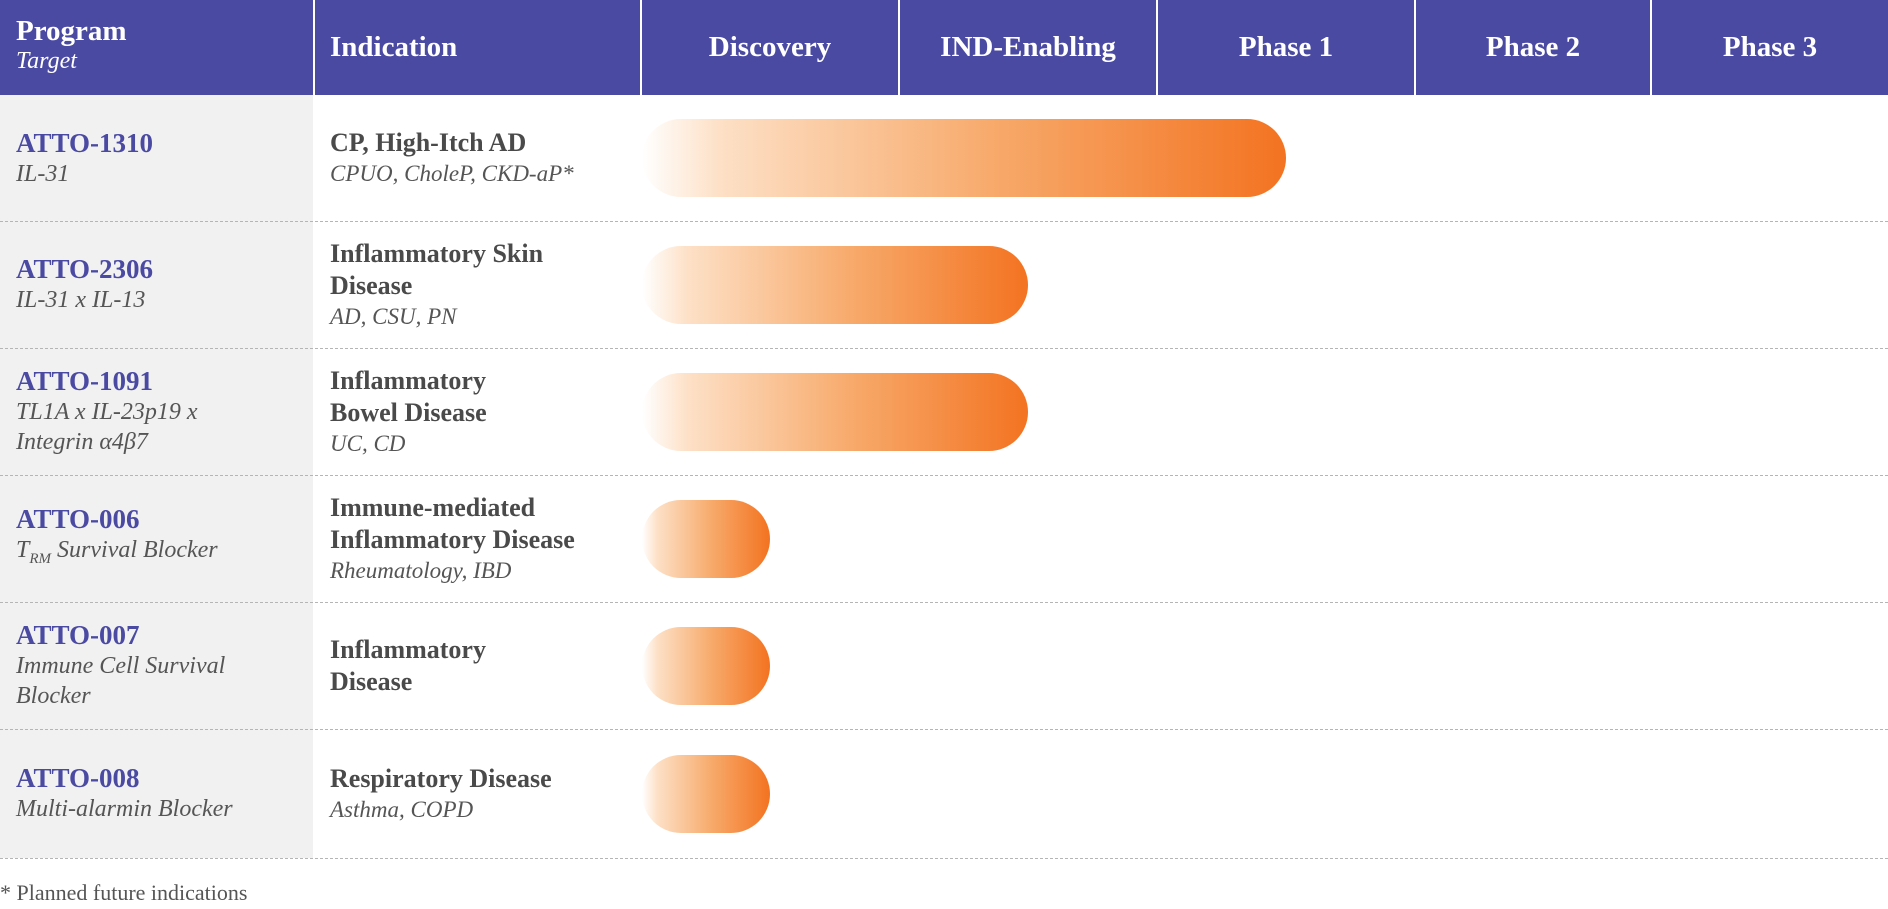 This screenshot has height=909, width=1888. Describe the element at coordinates (421, 570) in the screenshot. I see `indication-detail: Rheumatology, IBD` at that location.